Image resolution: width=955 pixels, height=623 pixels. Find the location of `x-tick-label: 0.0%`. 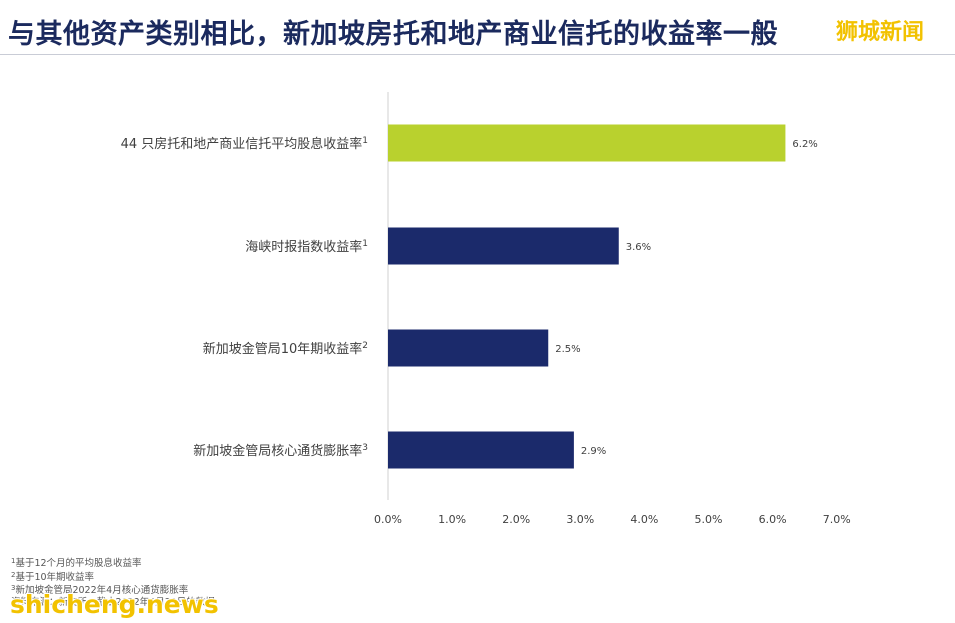

x-tick-label: 0.0% is located at coordinates (388, 519).